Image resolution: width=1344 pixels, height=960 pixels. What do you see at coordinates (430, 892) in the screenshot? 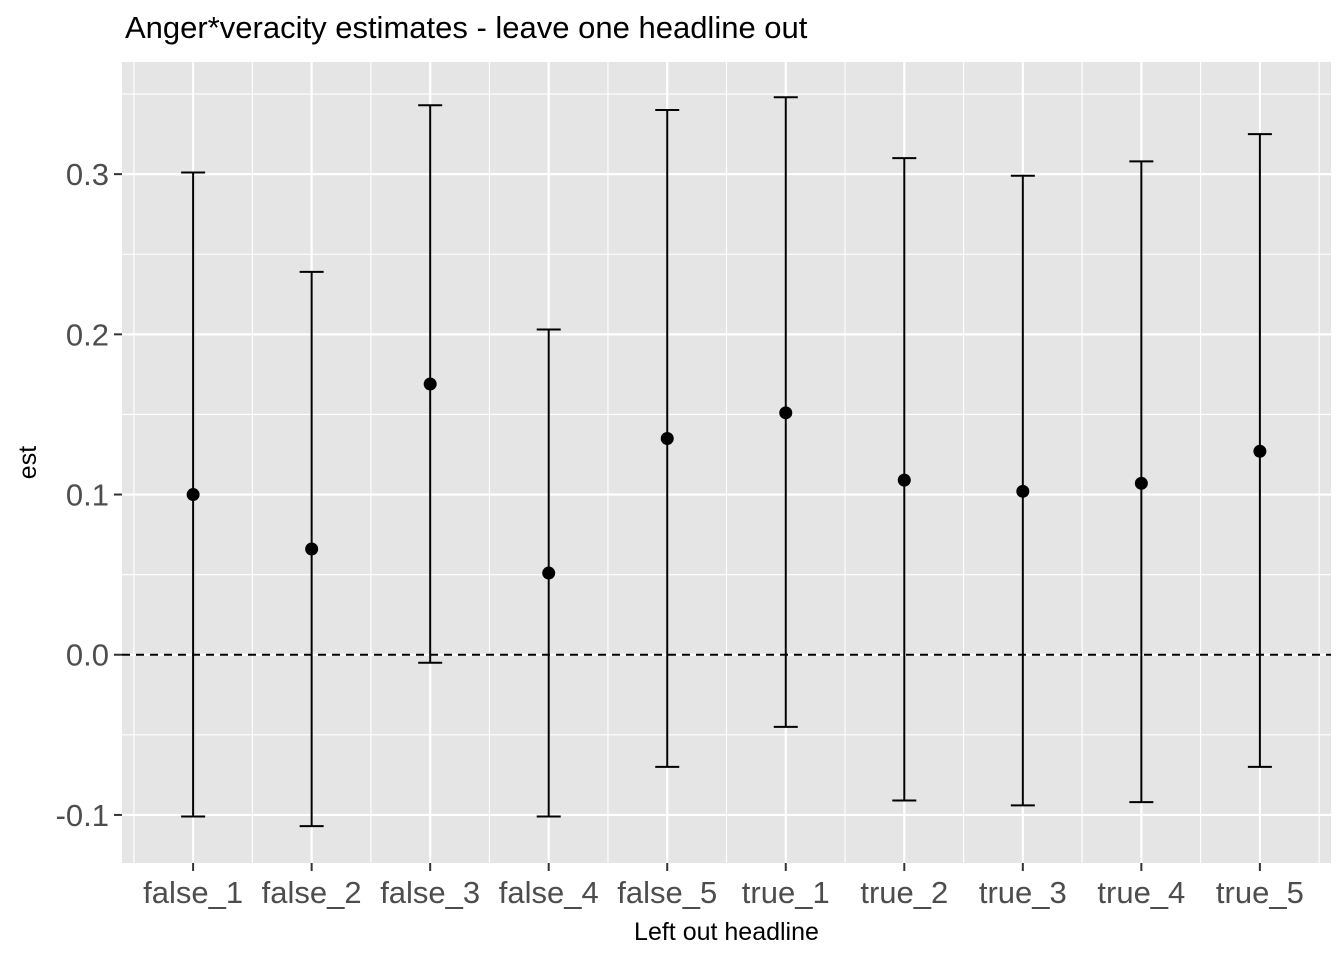
I see `x-tick-label: false_3` at bounding box center [430, 892].